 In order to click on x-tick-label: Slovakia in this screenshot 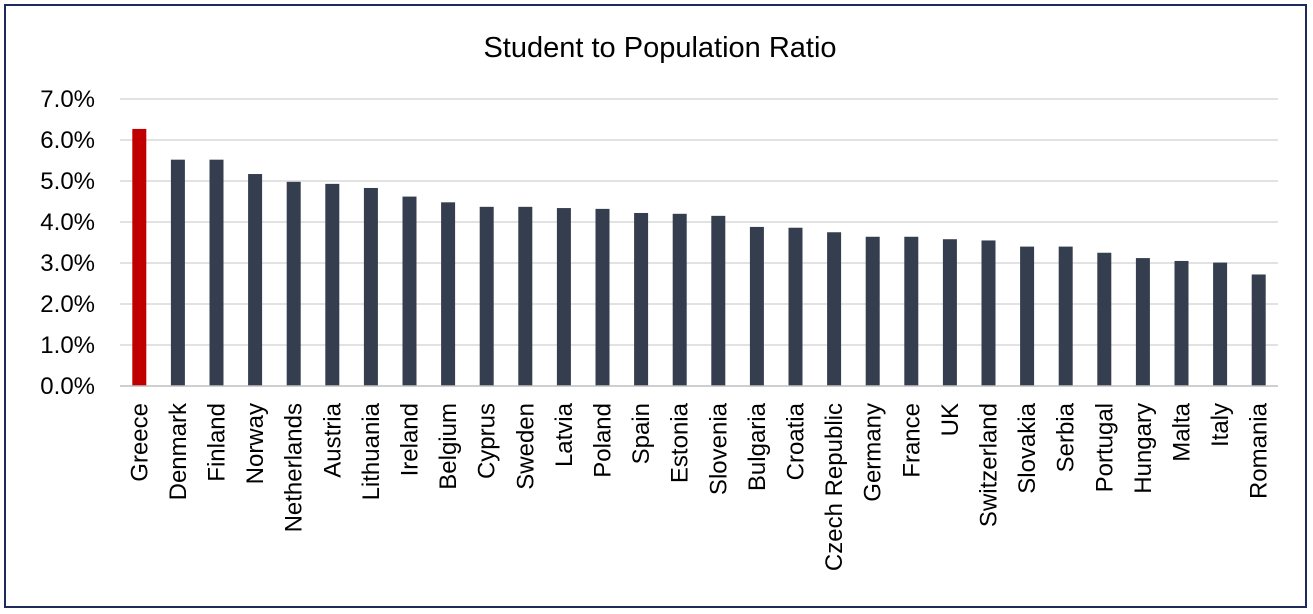, I will do `click(1027, 447)`.